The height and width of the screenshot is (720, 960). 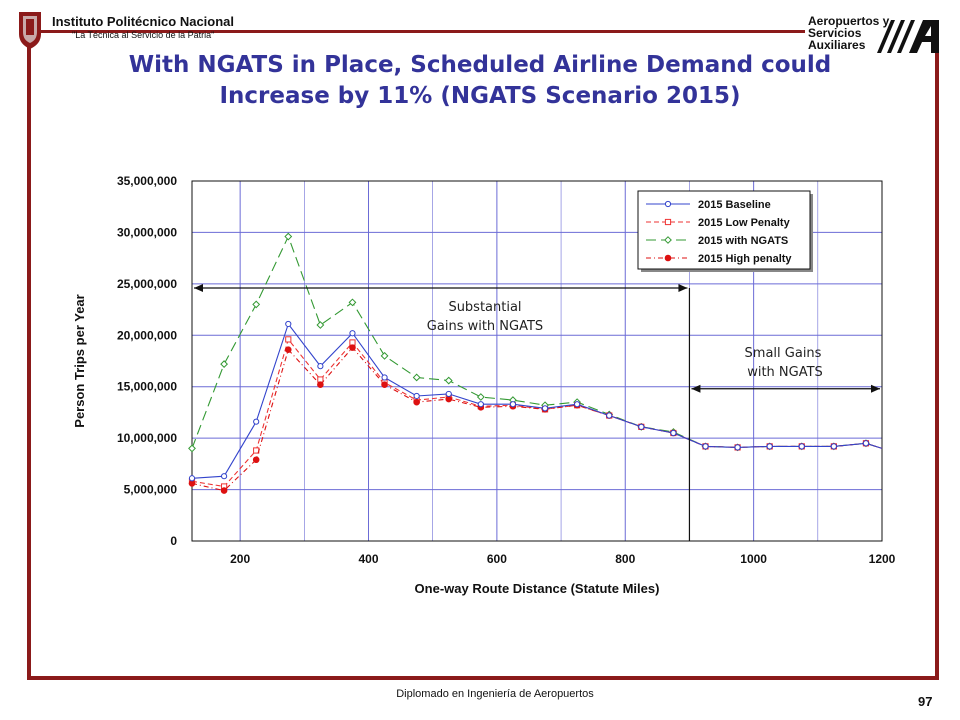 What do you see at coordinates (925, 701) in the screenshot?
I see `page-number: 97` at bounding box center [925, 701].